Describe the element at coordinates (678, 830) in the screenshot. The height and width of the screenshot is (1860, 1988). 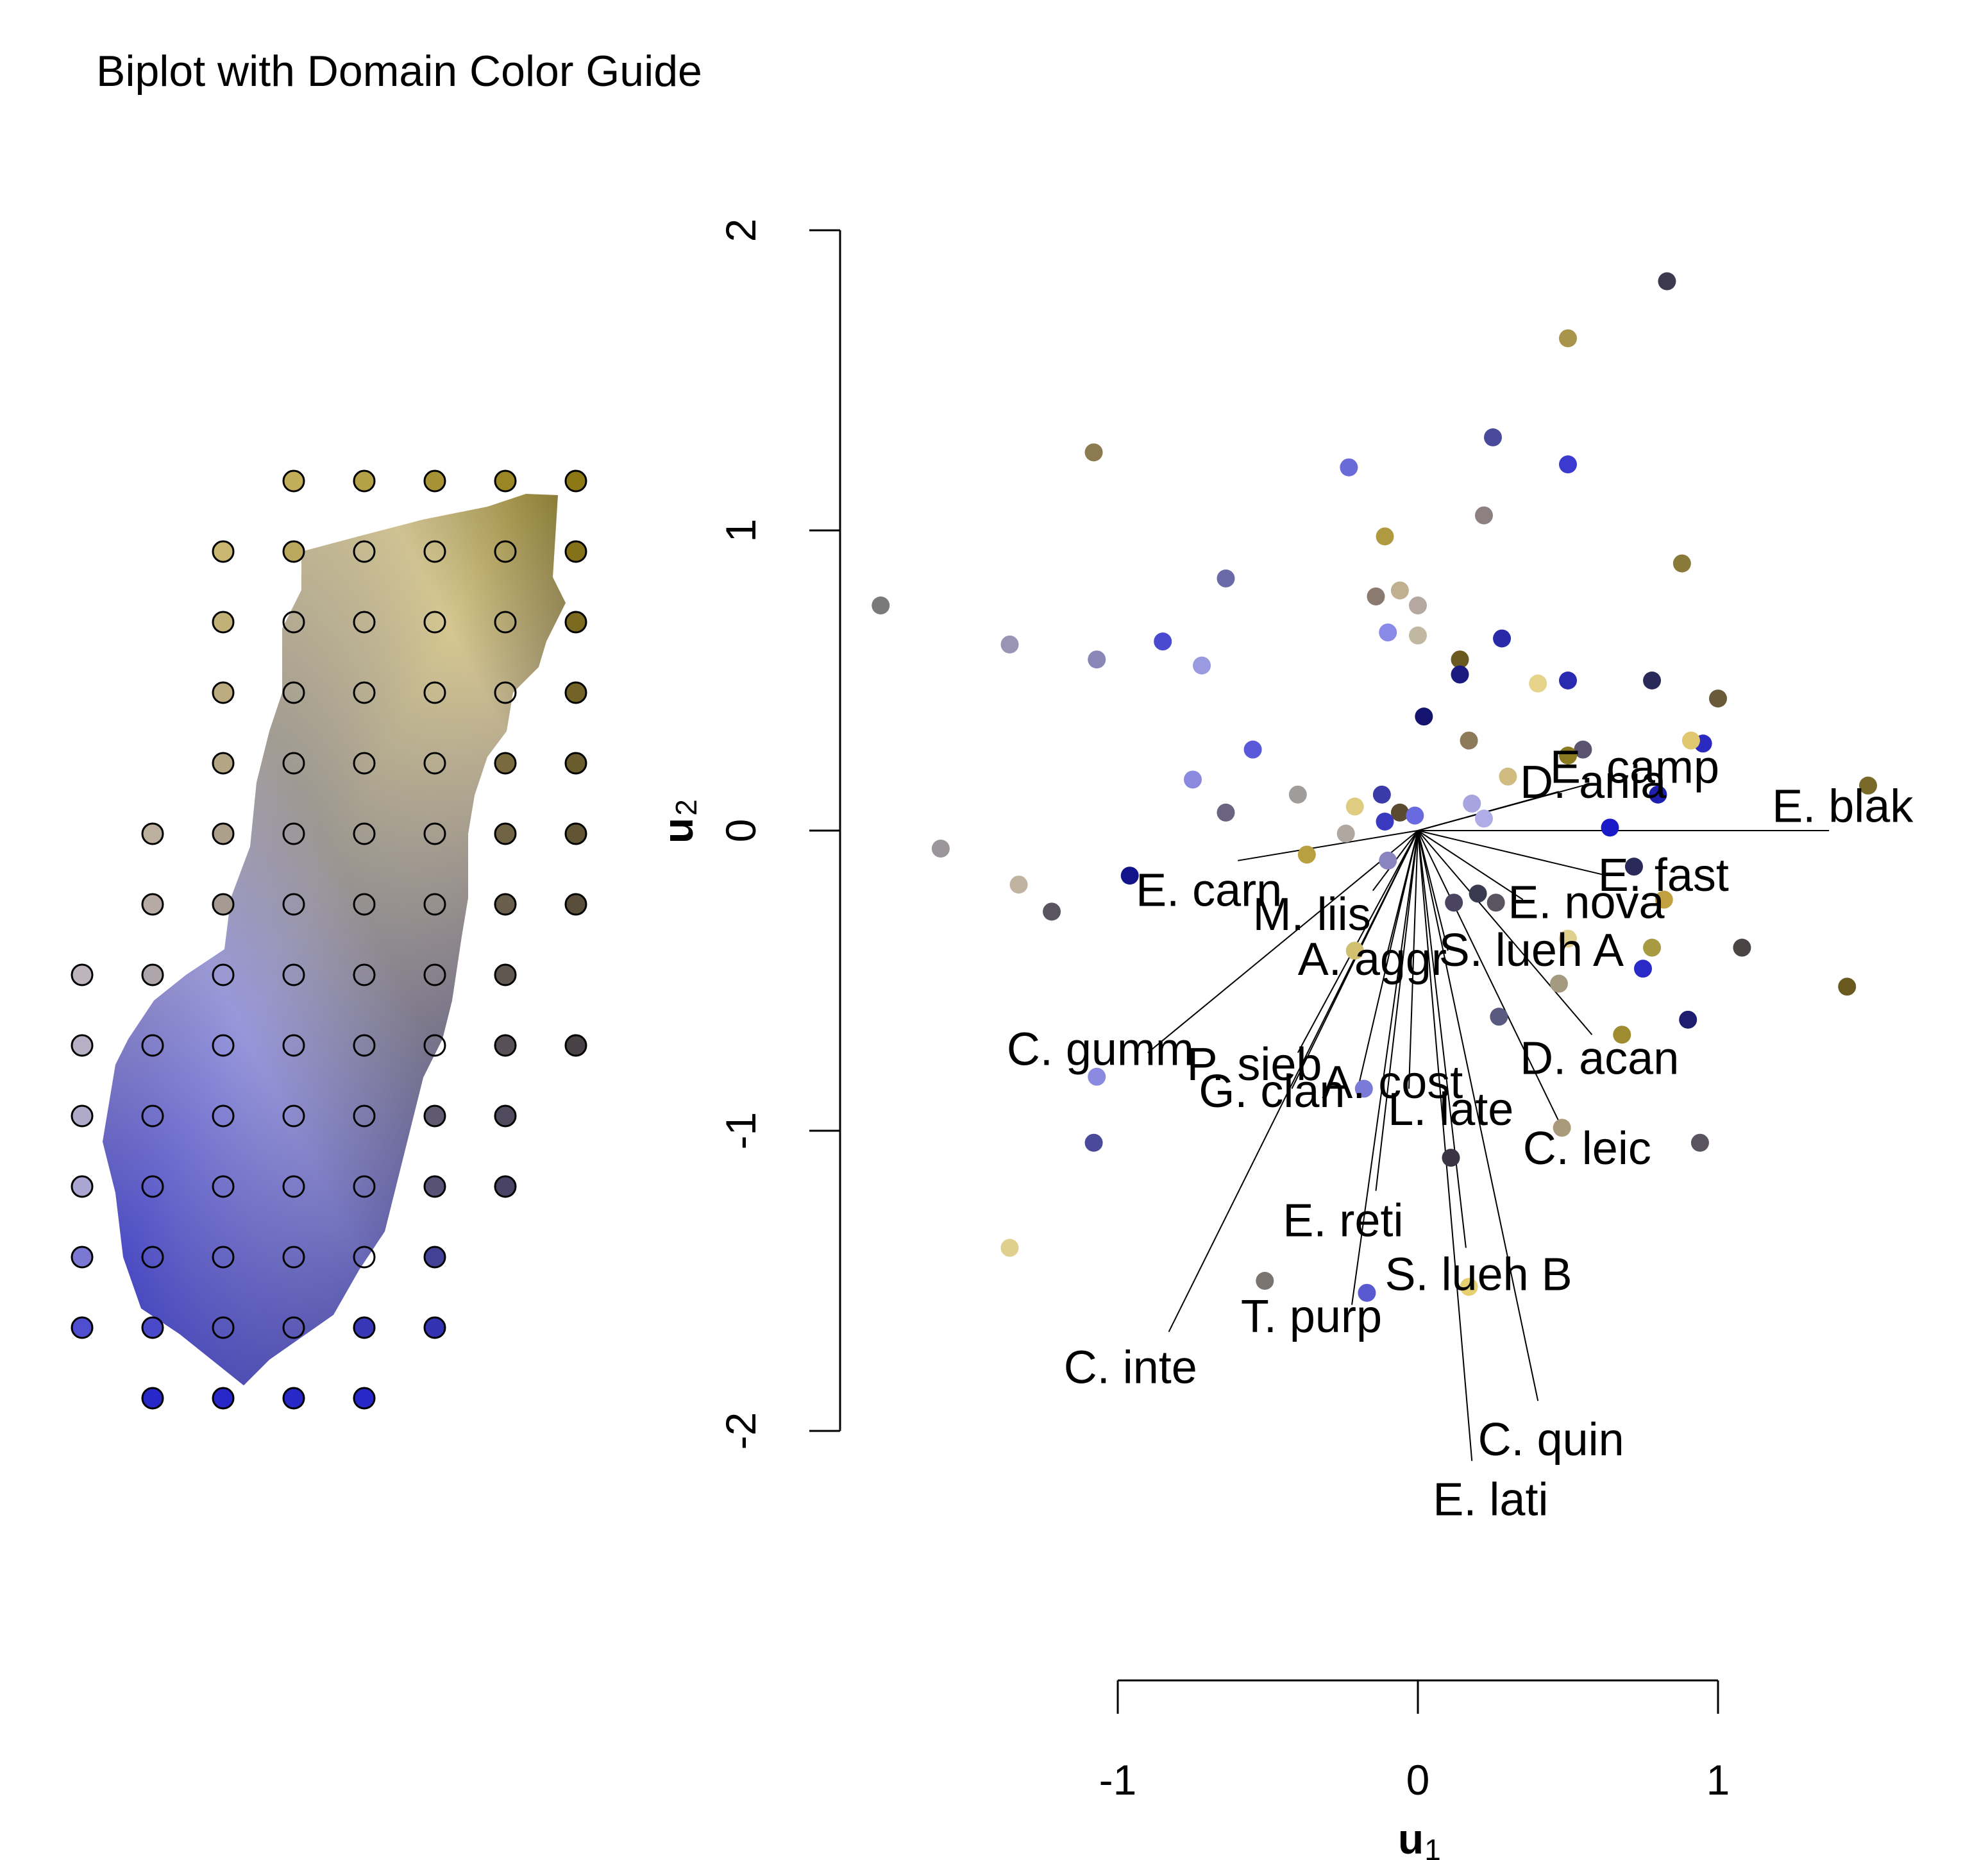
I see `y-axis-label: u` at that location.